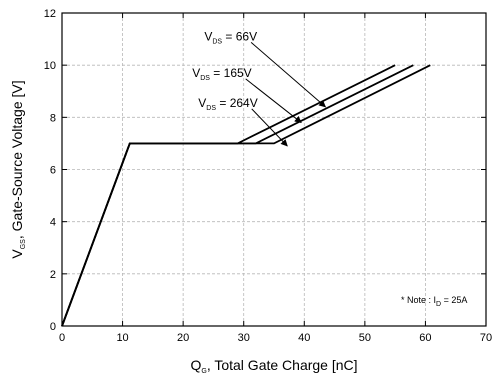 The height and width of the screenshot is (377, 500). What do you see at coordinates (244, 338) in the screenshot?
I see `x-tick-label: 30` at bounding box center [244, 338].